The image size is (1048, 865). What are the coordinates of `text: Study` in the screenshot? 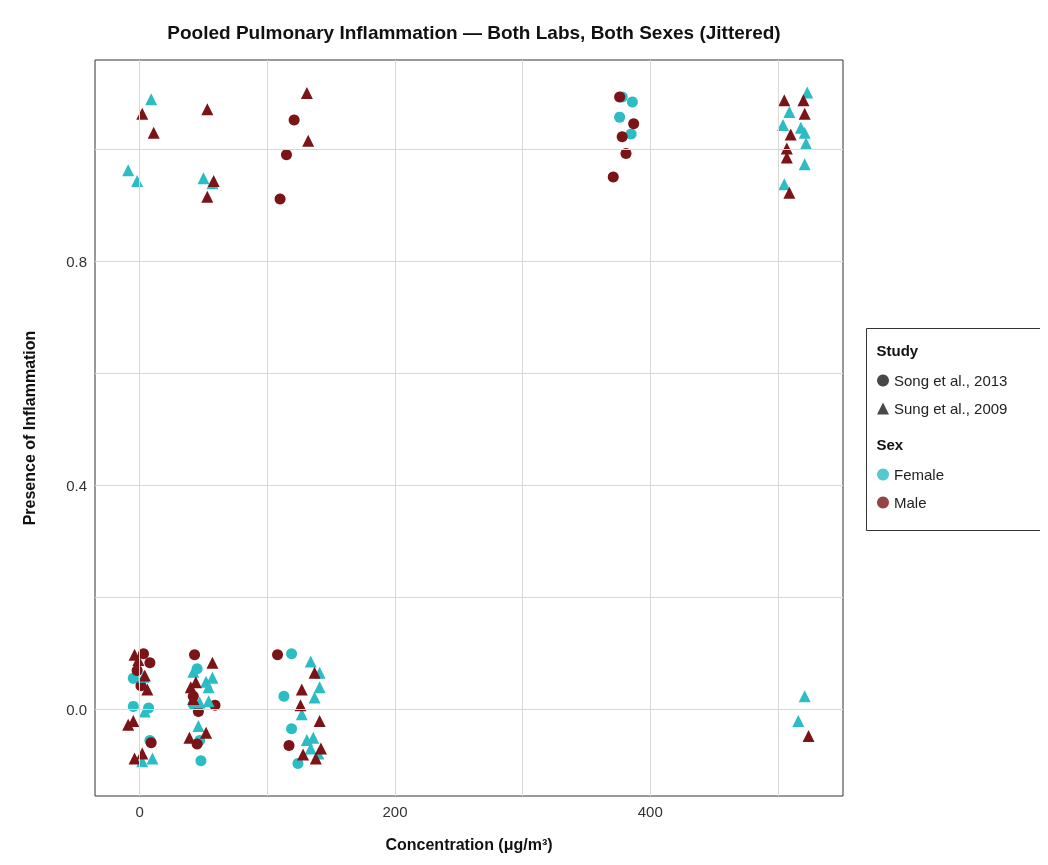 It's located at (897, 350).